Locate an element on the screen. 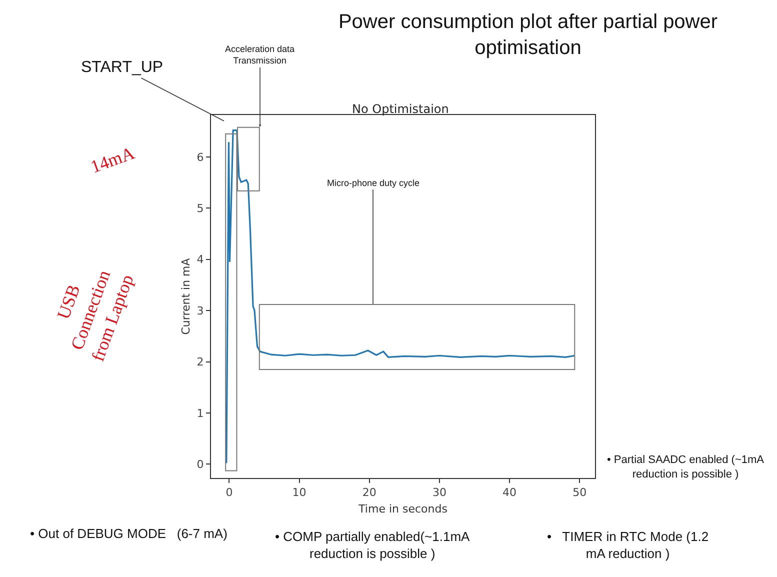 Image resolution: width=777 pixels, height=577 pixels. text: • TIMER in RTC Mode (1.2 mA reduction ) is located at coordinates (628, 545).